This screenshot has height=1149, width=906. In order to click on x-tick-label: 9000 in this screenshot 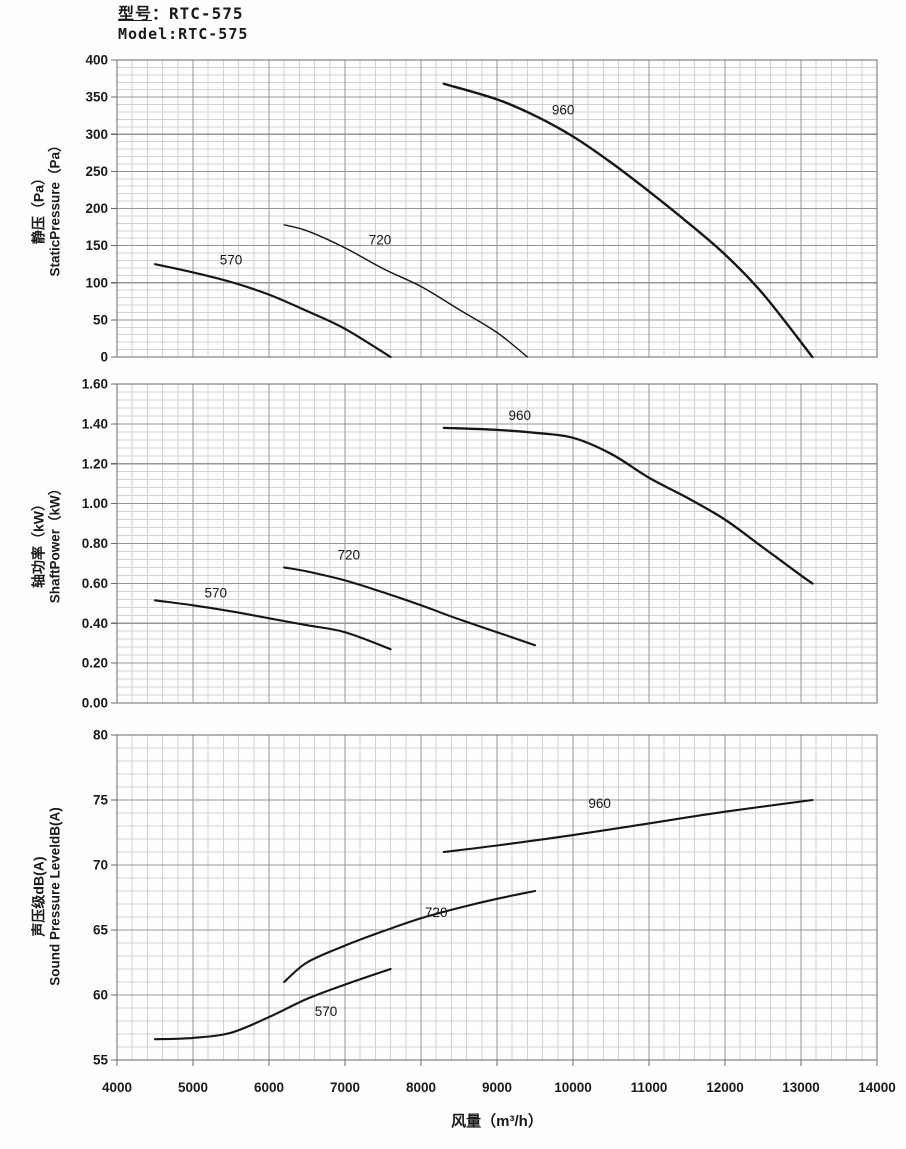, I will do `click(497, 1087)`.